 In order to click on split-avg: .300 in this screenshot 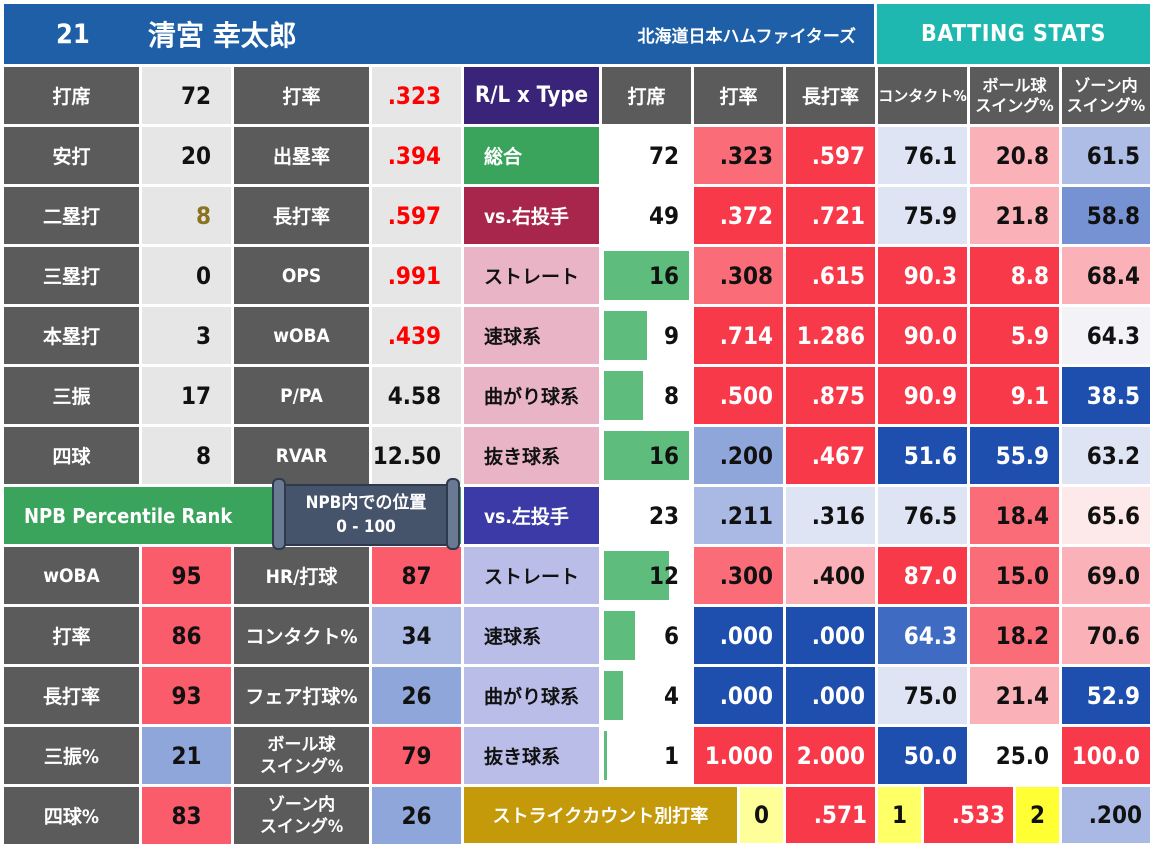, I will do `click(738, 575)`.